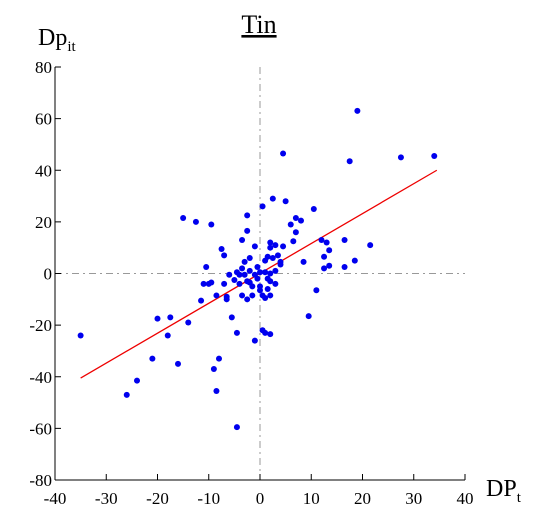  I want to click on y-tick-label: 40, so click(43, 170).